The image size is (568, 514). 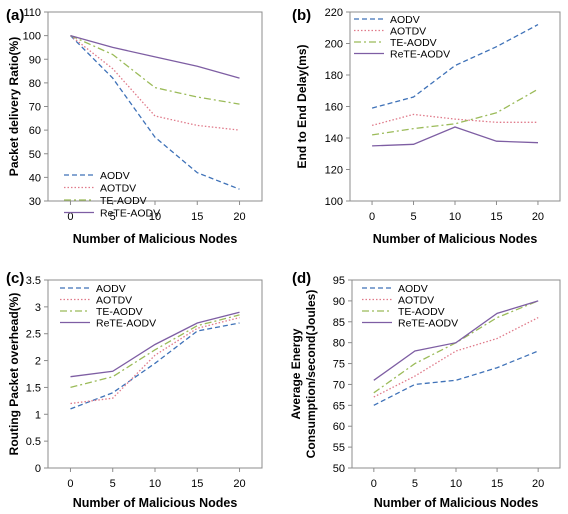 I want to click on y-tick-label: 110, so click(x=32, y=13).